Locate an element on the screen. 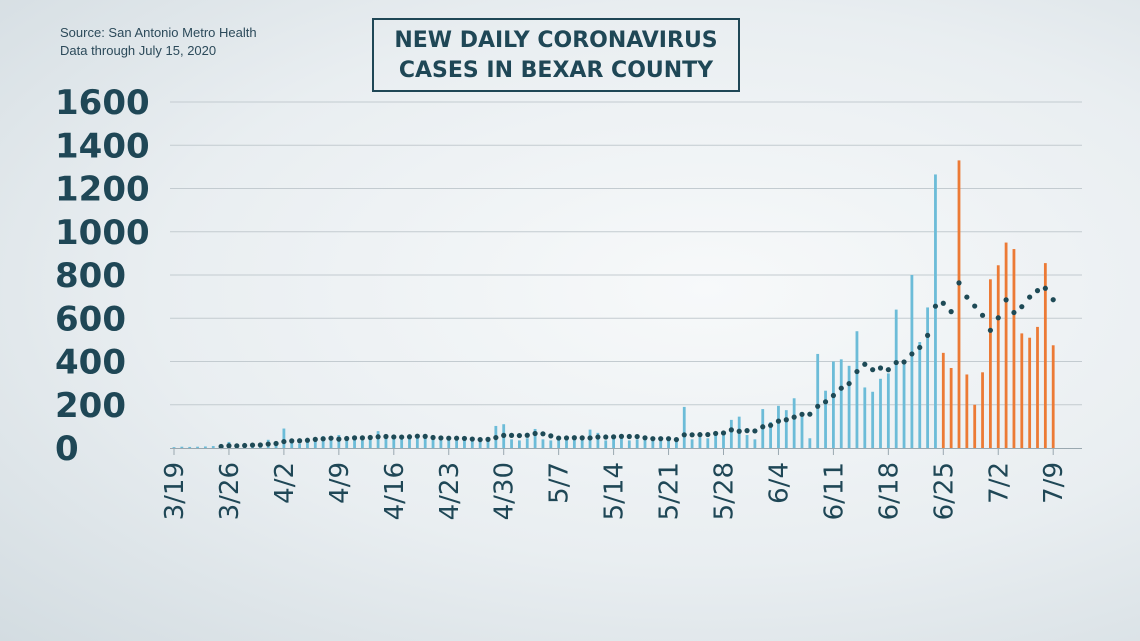 This screenshot has height=641, width=1140. y-tick-label: 1200 is located at coordinates (102, 190).